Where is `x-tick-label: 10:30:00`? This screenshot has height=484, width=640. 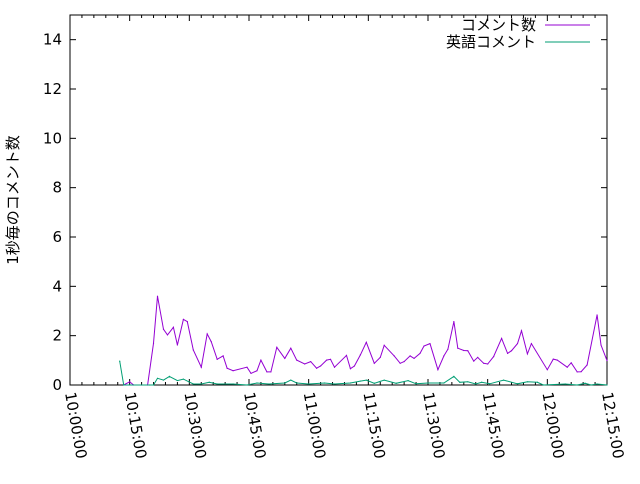 x-tick-label: 10:30:00 is located at coordinates (194, 425).